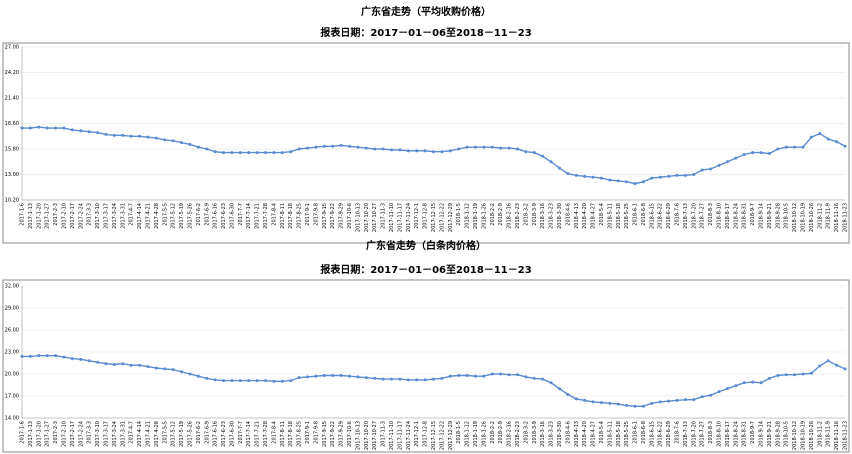  Describe the element at coordinates (56, 432) in the screenshot. I see `x-tick-label: 2017-2-3` at that location.